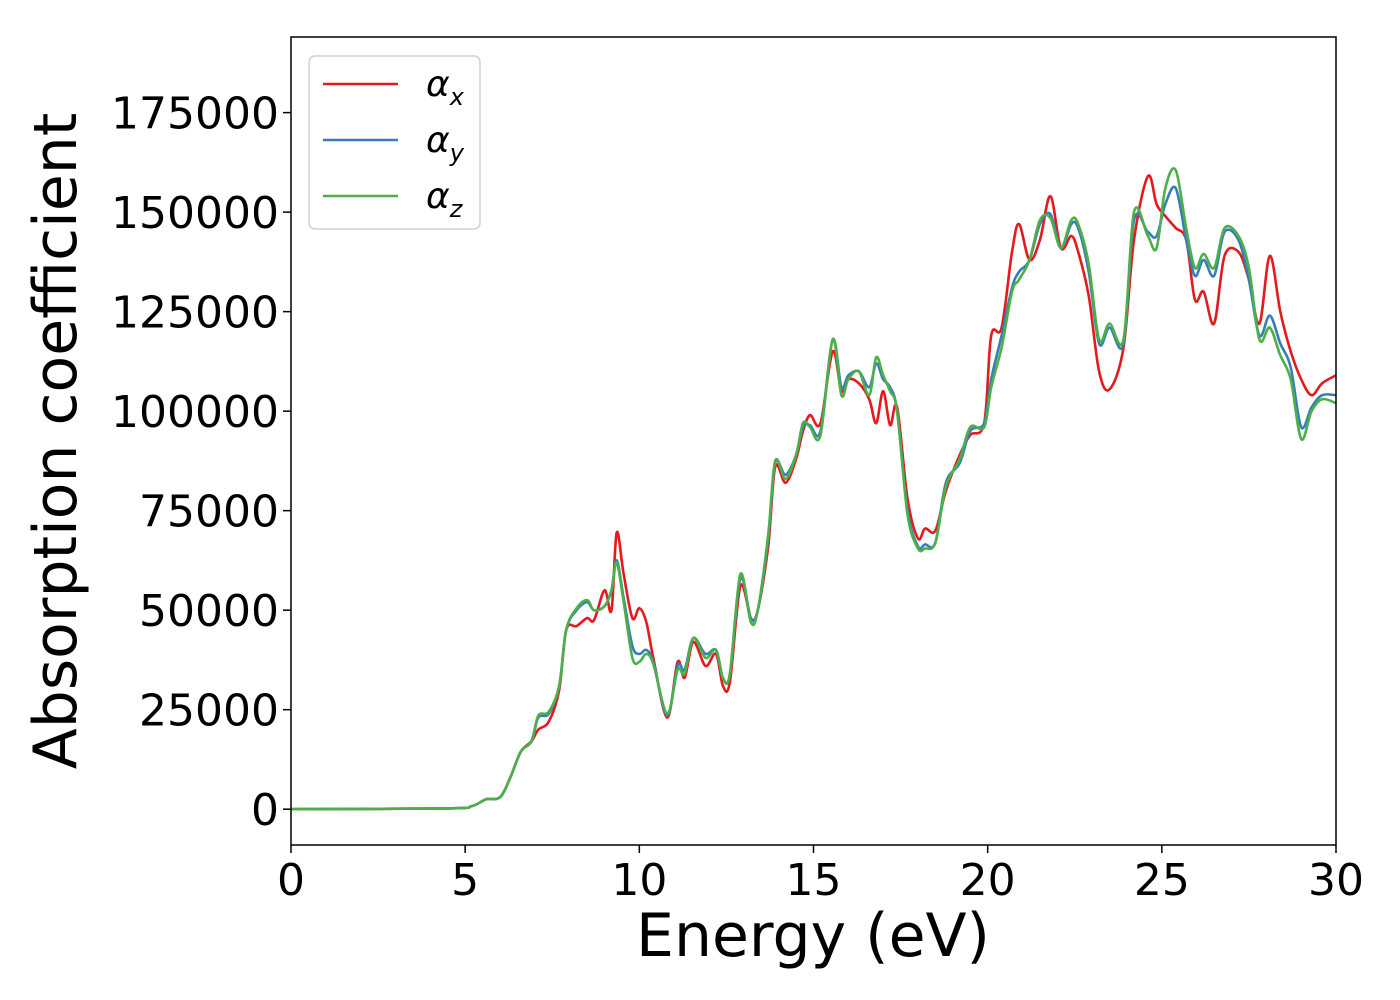 This screenshot has height=1000, width=1400. What do you see at coordinates (394, 142) in the screenshot?
I see `legend-box` at bounding box center [394, 142].